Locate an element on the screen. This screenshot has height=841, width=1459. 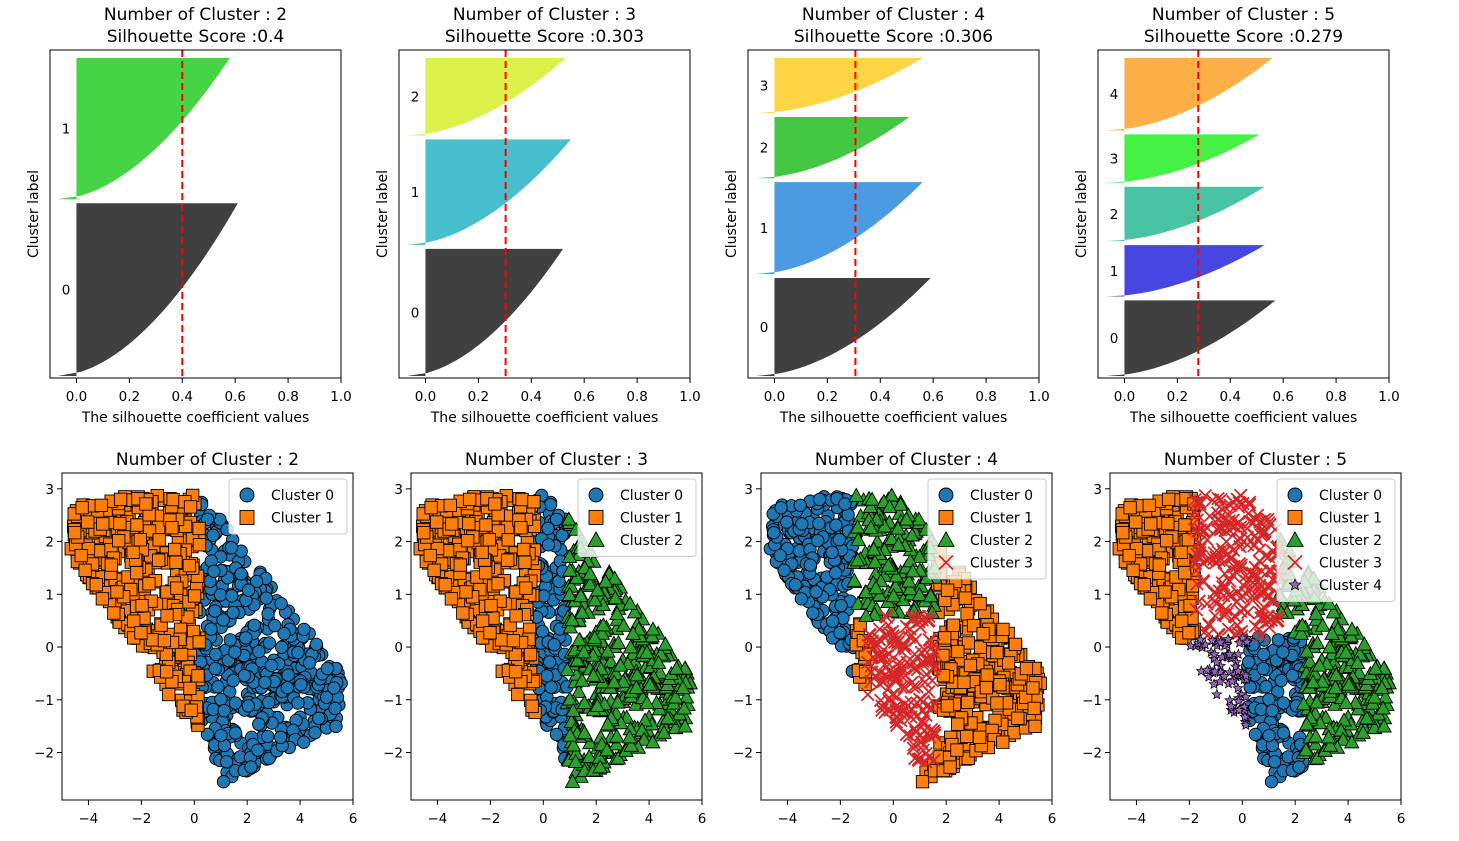
legend-box is located at coordinates (987, 529).